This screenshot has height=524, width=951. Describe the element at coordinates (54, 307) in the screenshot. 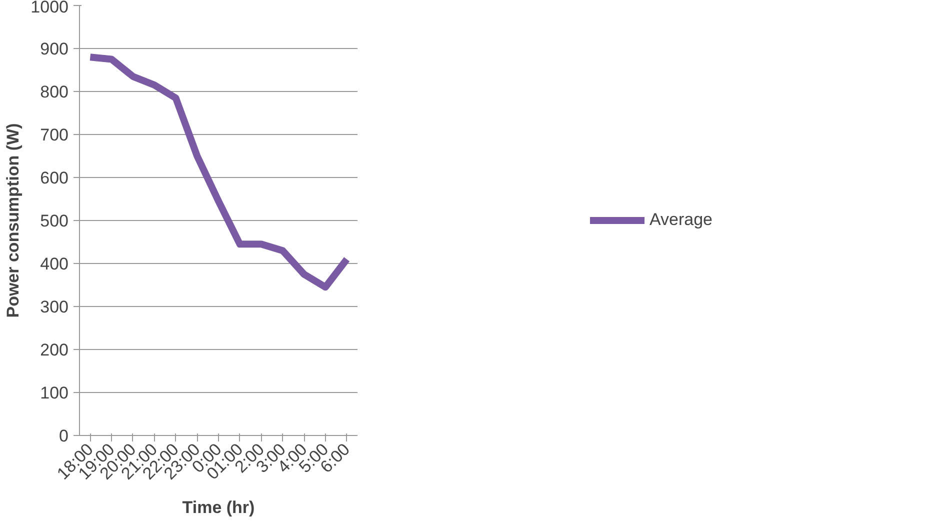

I see `y-tick-label: 300` at that location.